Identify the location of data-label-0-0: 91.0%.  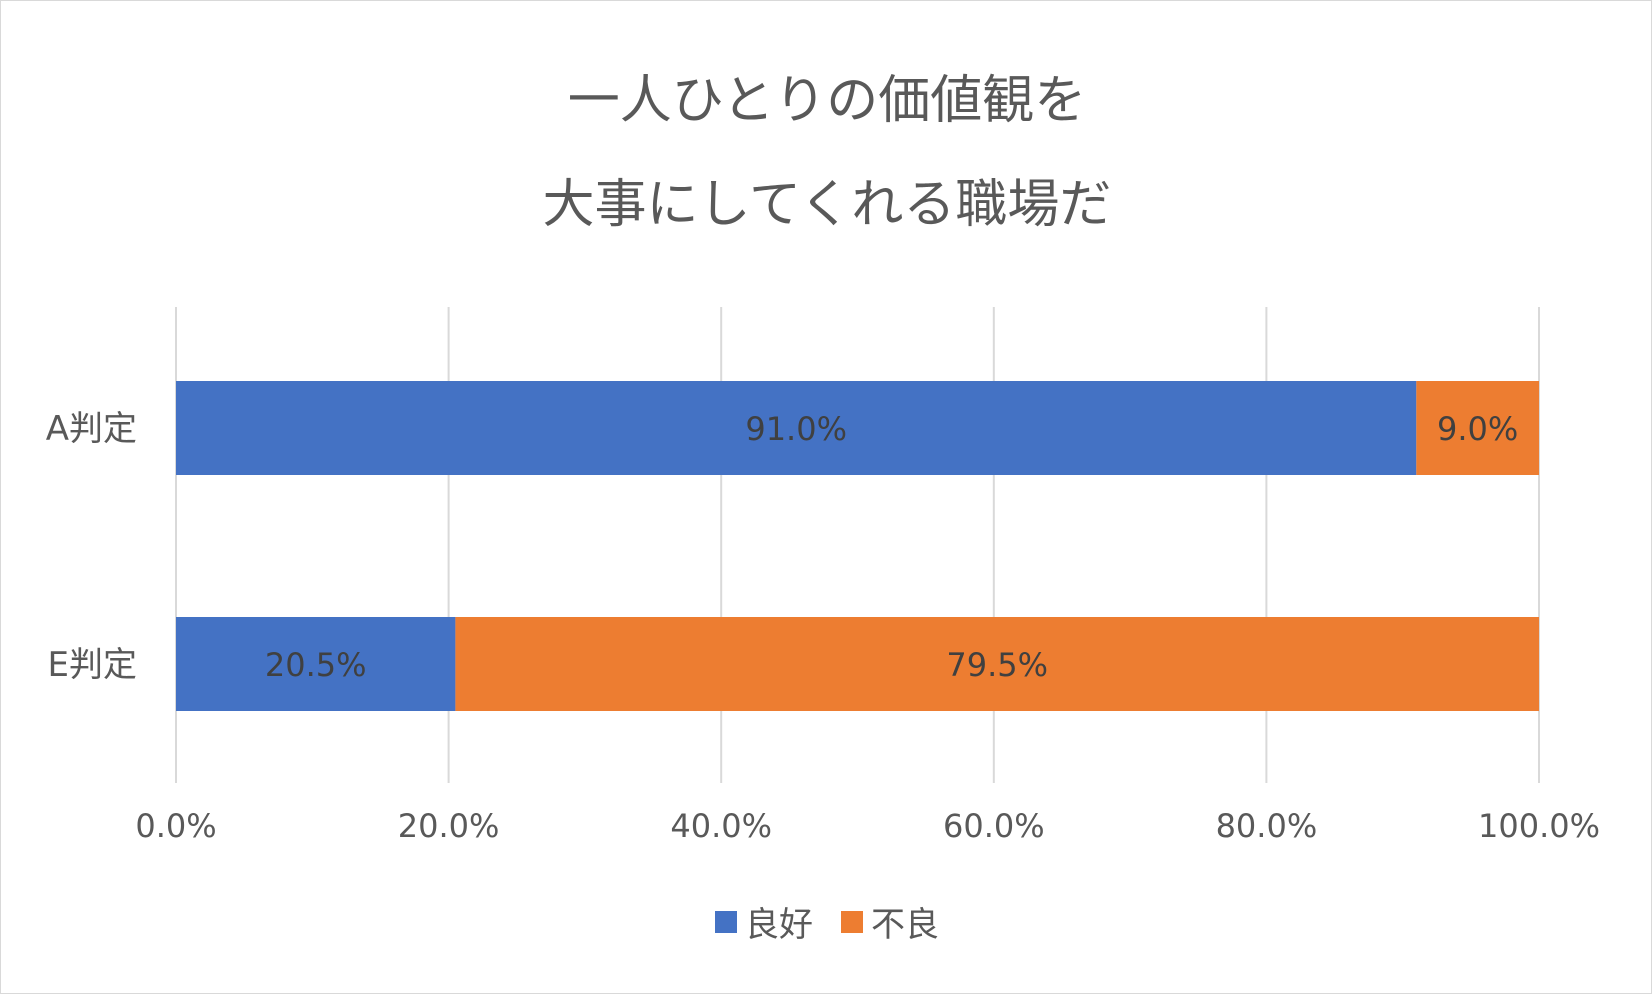
(796, 429).